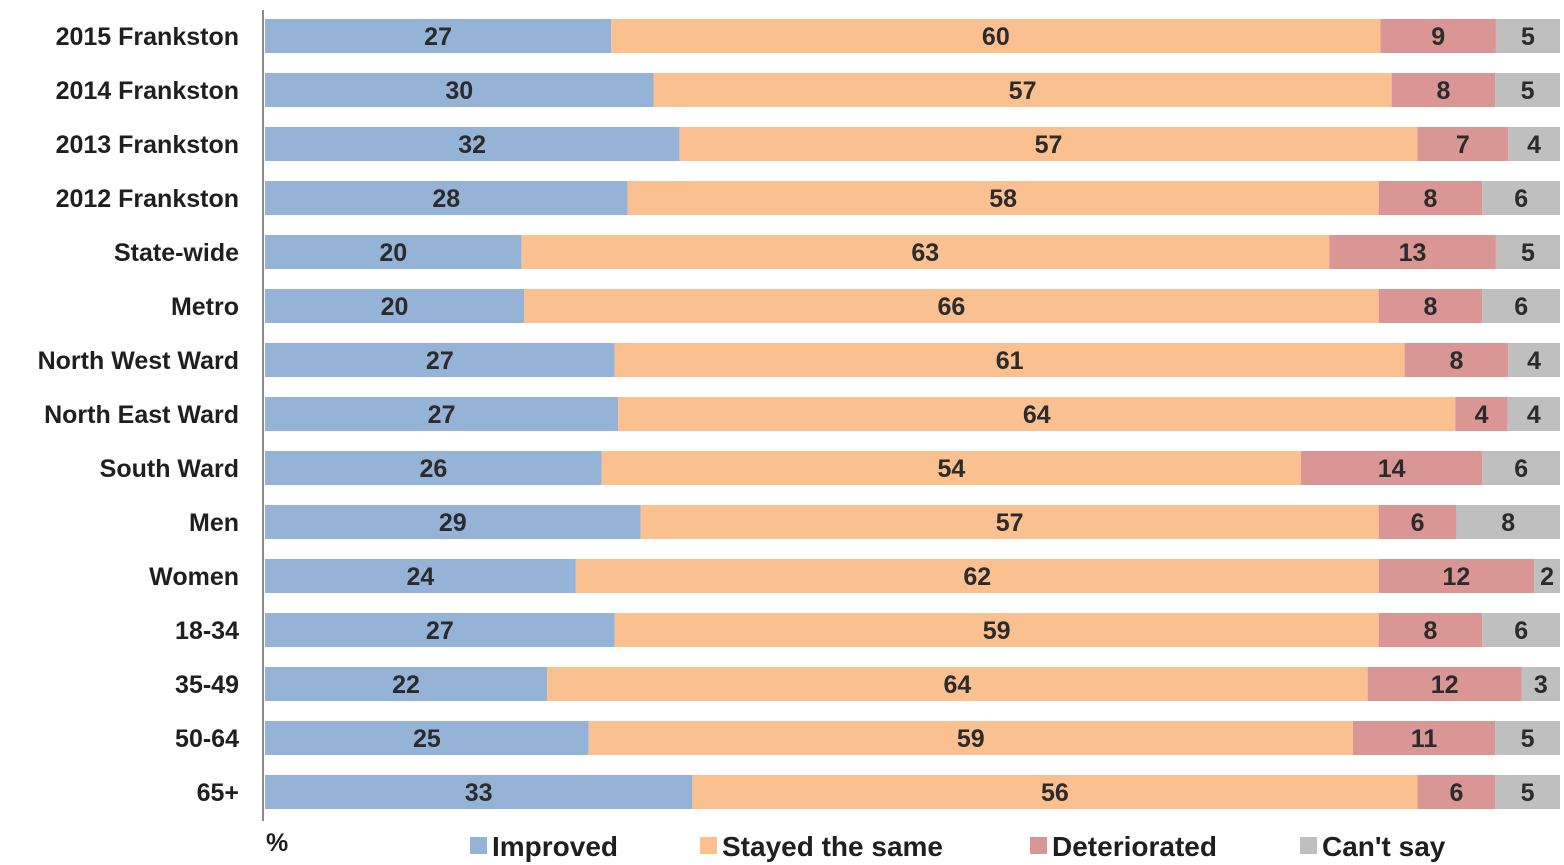 The height and width of the screenshot is (865, 1564). Describe the element at coordinates (1463, 145) in the screenshot. I see `data-label: 7` at that location.